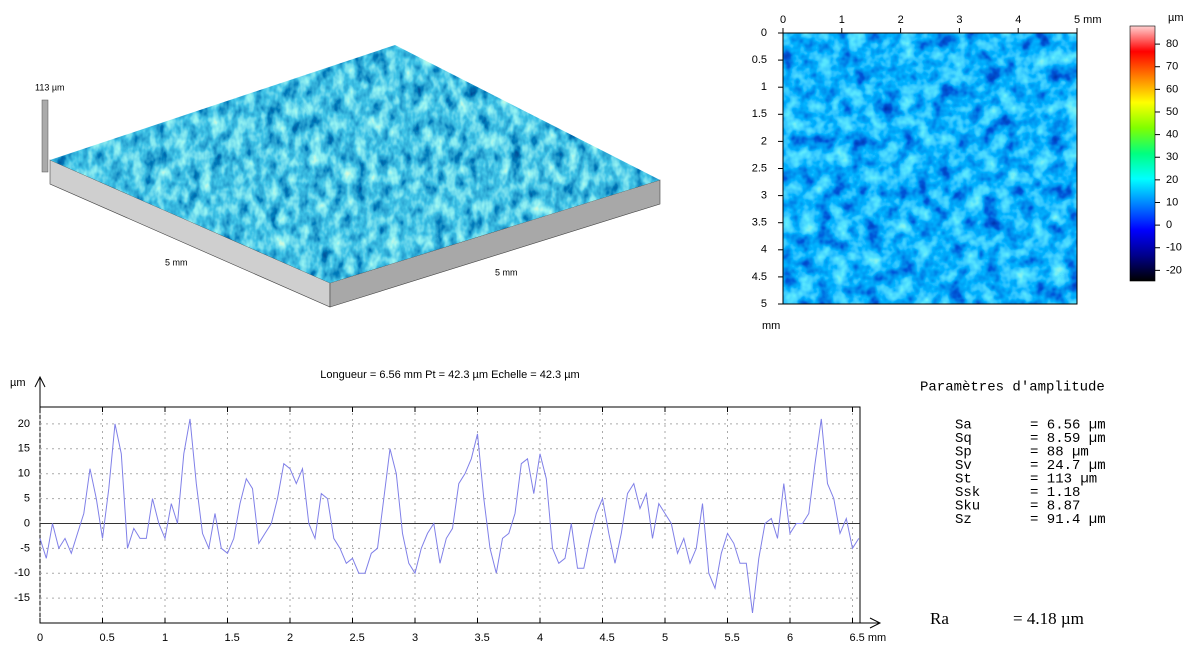 Image resolution: width=1193 pixels, height=646 pixels. What do you see at coordinates (963, 466) in the screenshot?
I see `param-name: Sv` at bounding box center [963, 466].